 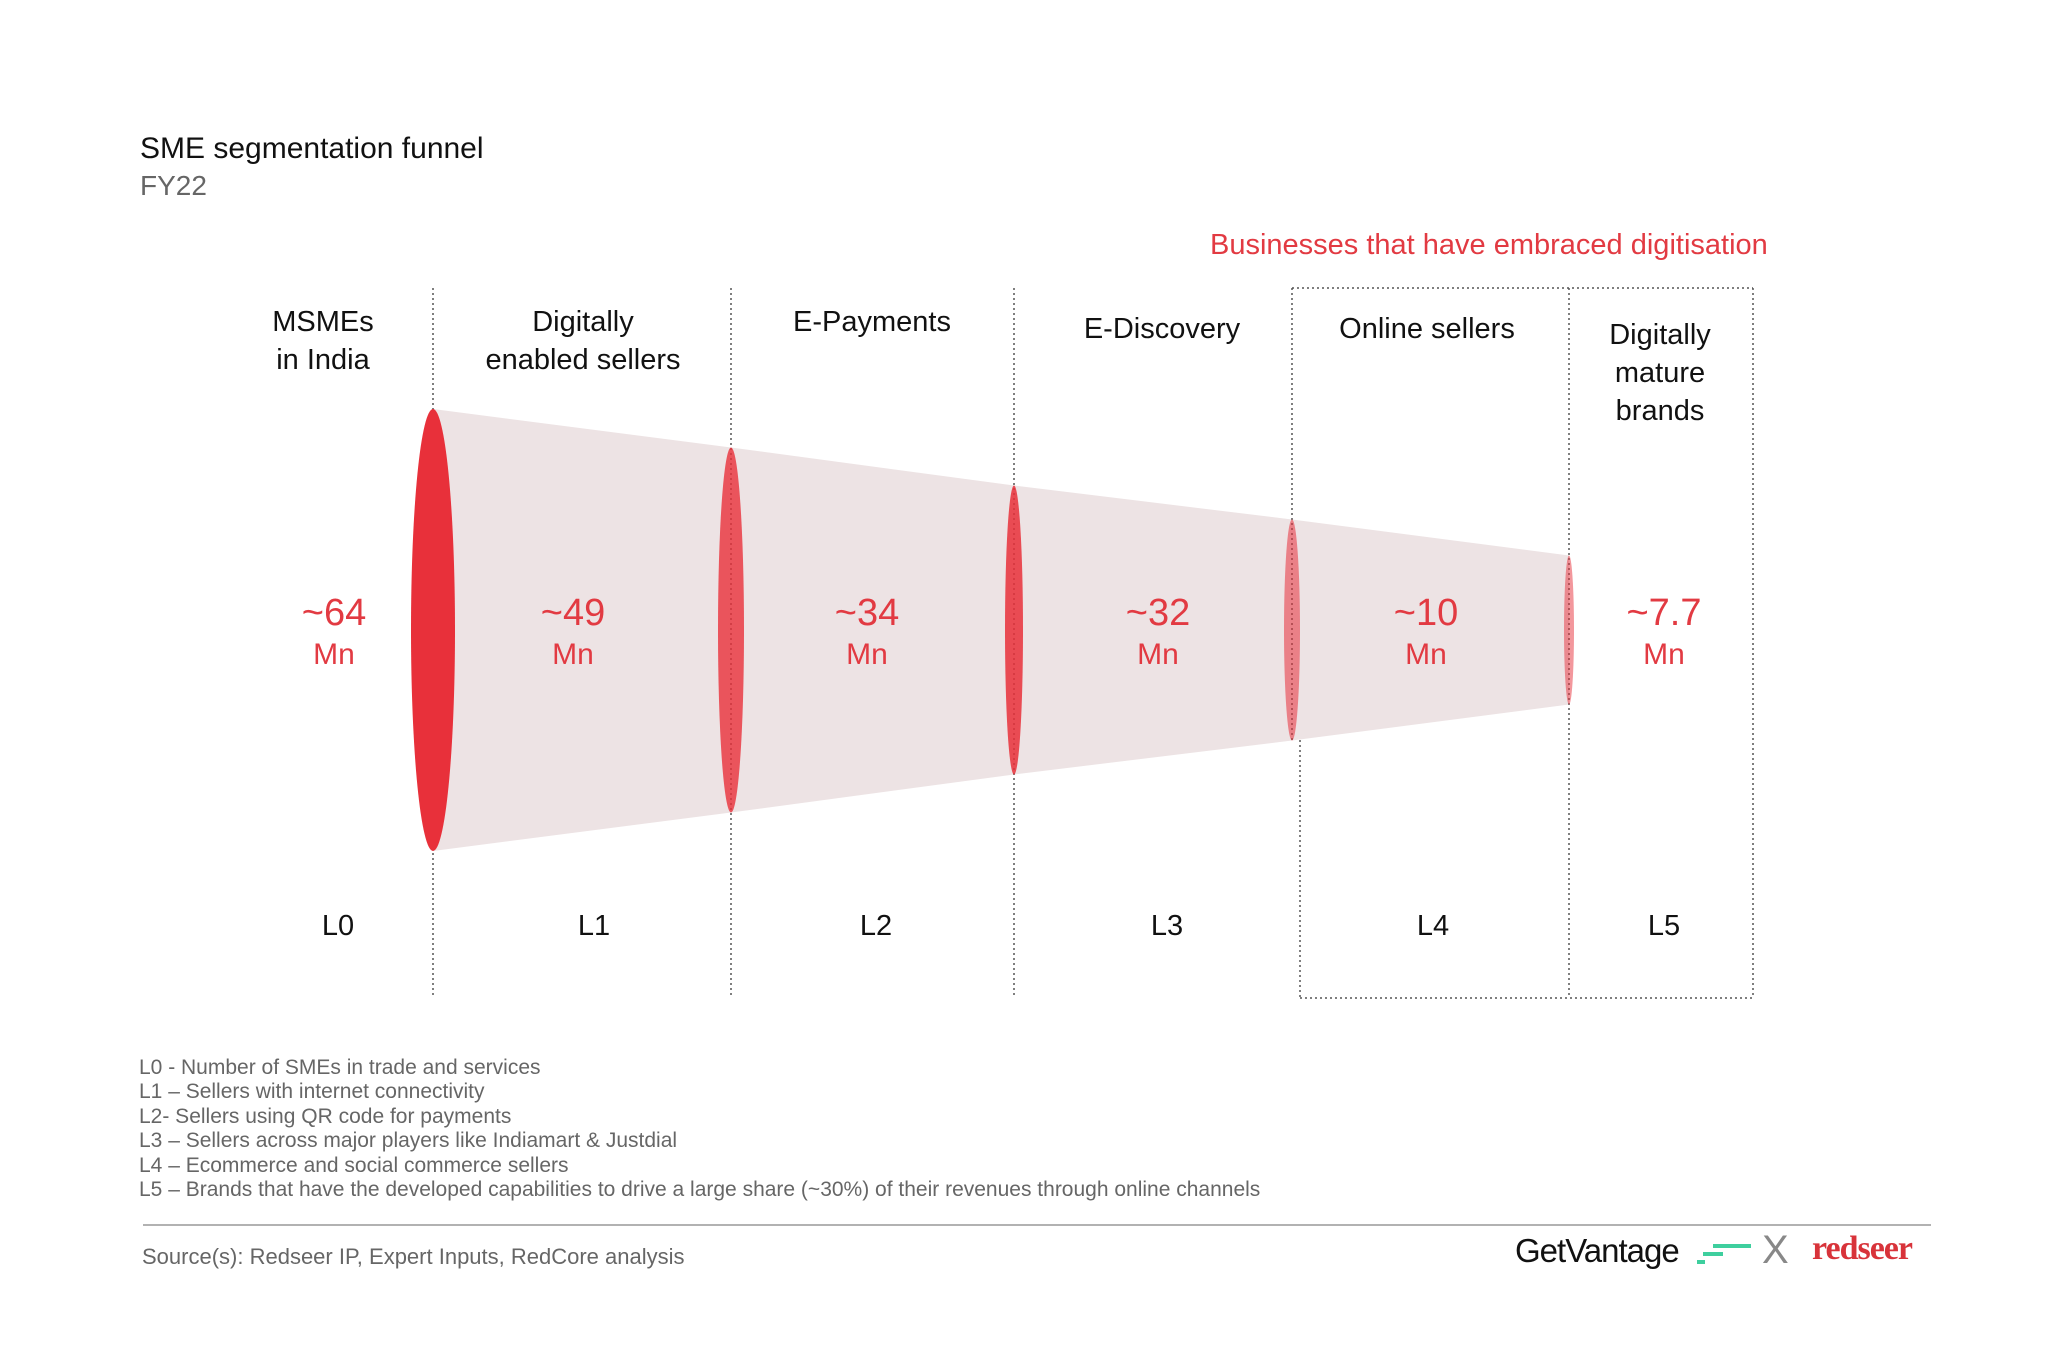 I want to click on stage-label-l1: Digitally enabled sellers, so click(x=583, y=341).